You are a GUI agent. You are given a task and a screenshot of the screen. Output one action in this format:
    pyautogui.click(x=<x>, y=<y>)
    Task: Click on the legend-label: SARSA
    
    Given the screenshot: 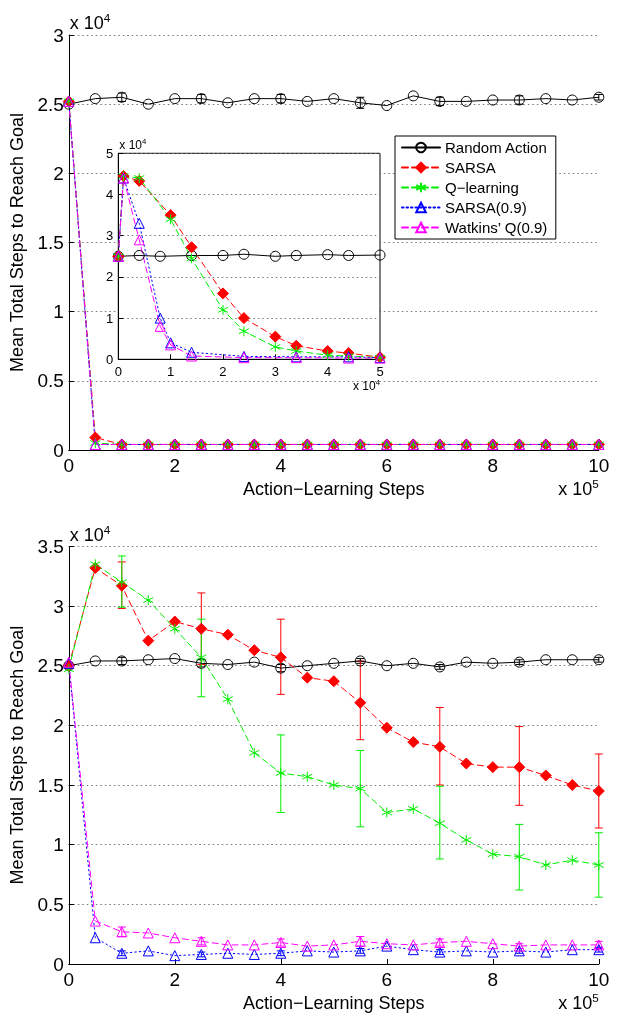 What is the action you would take?
    pyautogui.click(x=470, y=167)
    